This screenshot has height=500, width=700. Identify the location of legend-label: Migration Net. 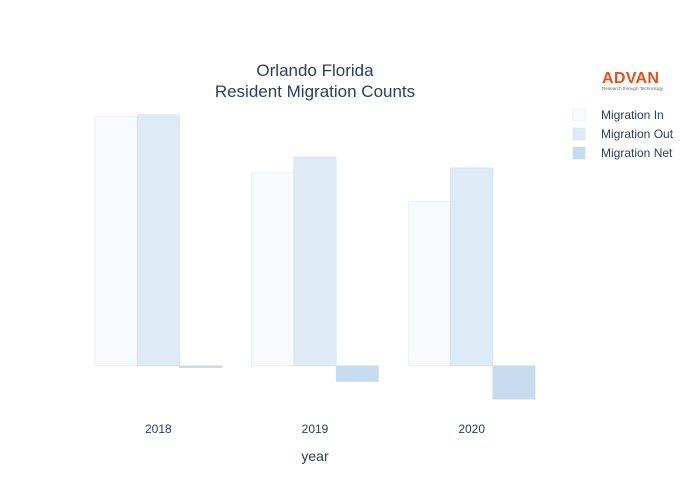
(637, 153).